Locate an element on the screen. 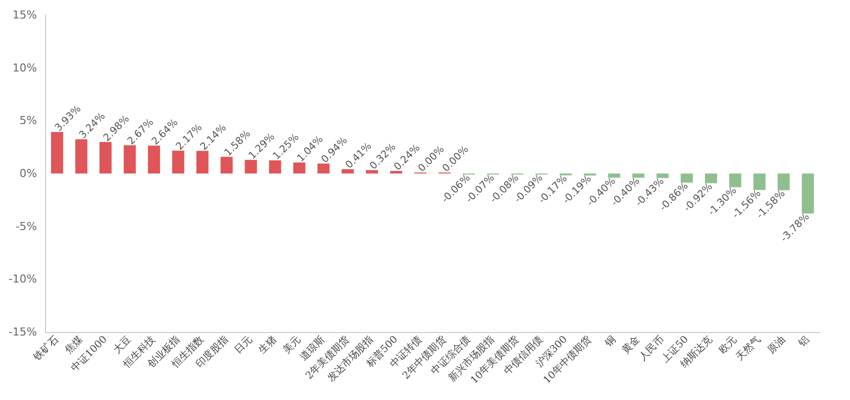  y-tick-label: -10% is located at coordinates (22, 279).